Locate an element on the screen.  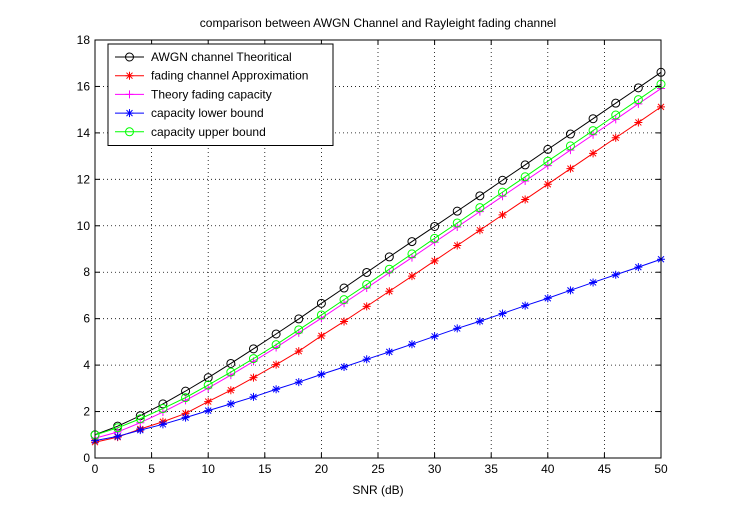
x-tick-label: 10 is located at coordinates (209, 469).